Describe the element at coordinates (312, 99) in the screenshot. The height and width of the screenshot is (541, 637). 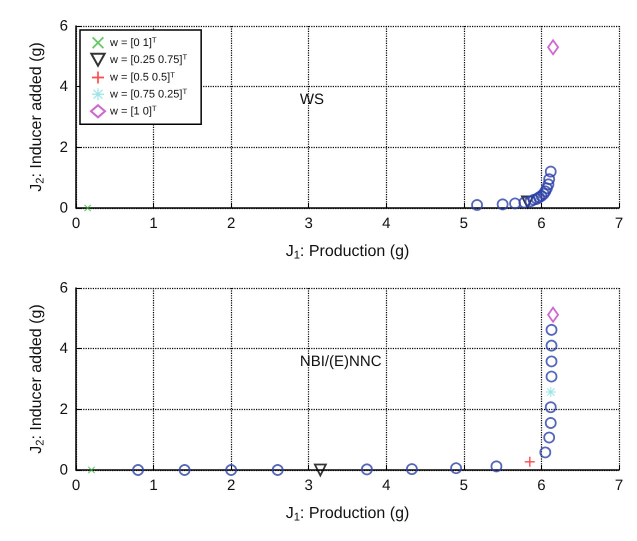
I see `annotation: WS` at that location.